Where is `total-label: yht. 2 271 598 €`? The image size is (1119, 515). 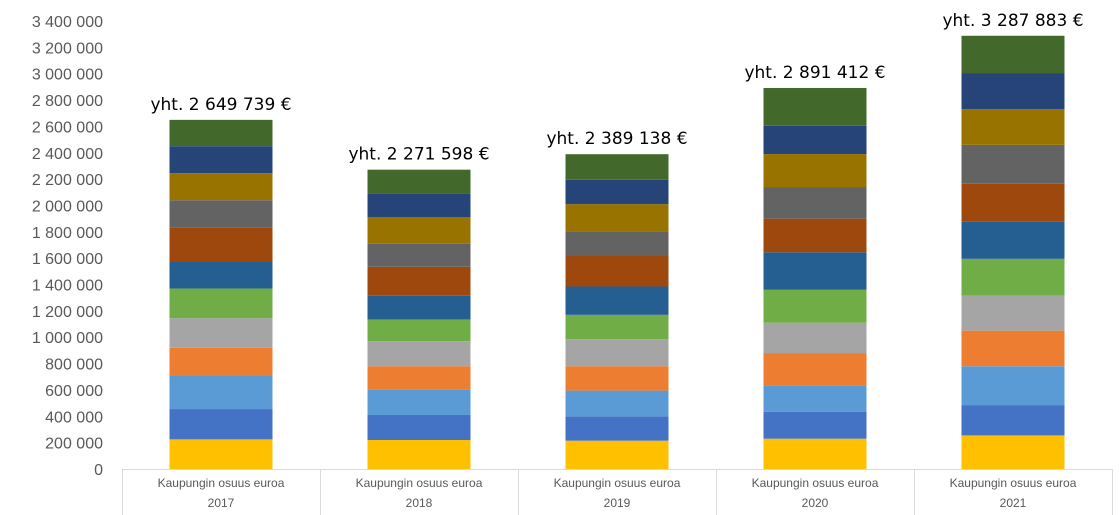 total-label: yht. 2 271 598 € is located at coordinates (418, 155).